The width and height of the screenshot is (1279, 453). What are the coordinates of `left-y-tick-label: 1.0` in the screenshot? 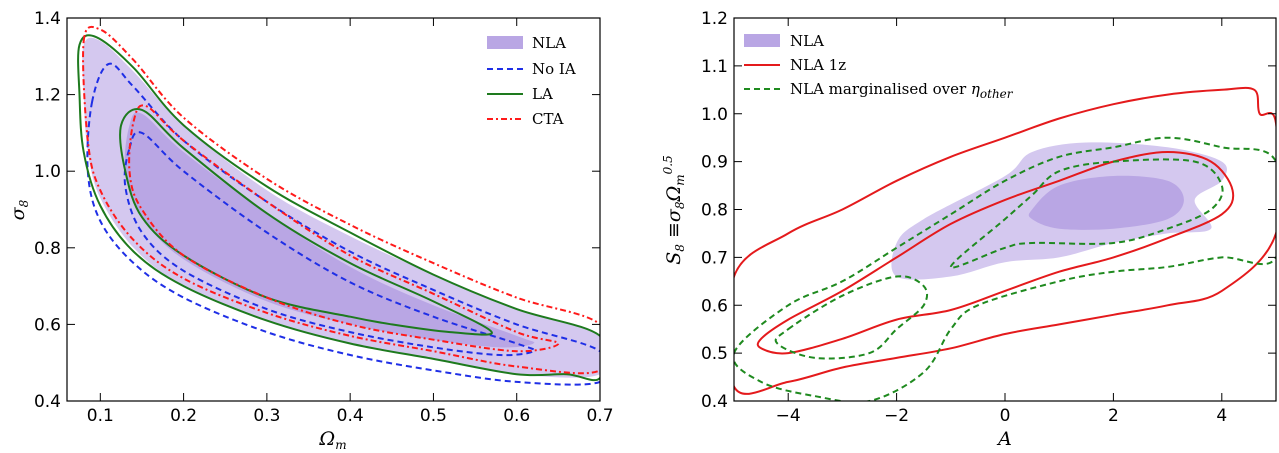 It's located at (47, 172).